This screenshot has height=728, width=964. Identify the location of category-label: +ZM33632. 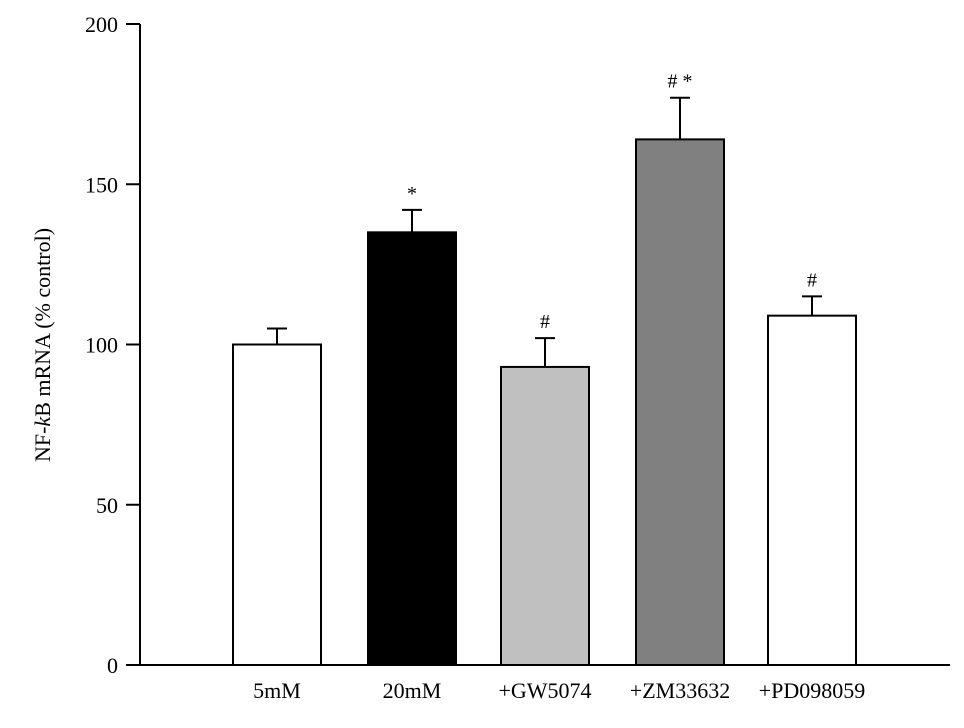
(680, 690).